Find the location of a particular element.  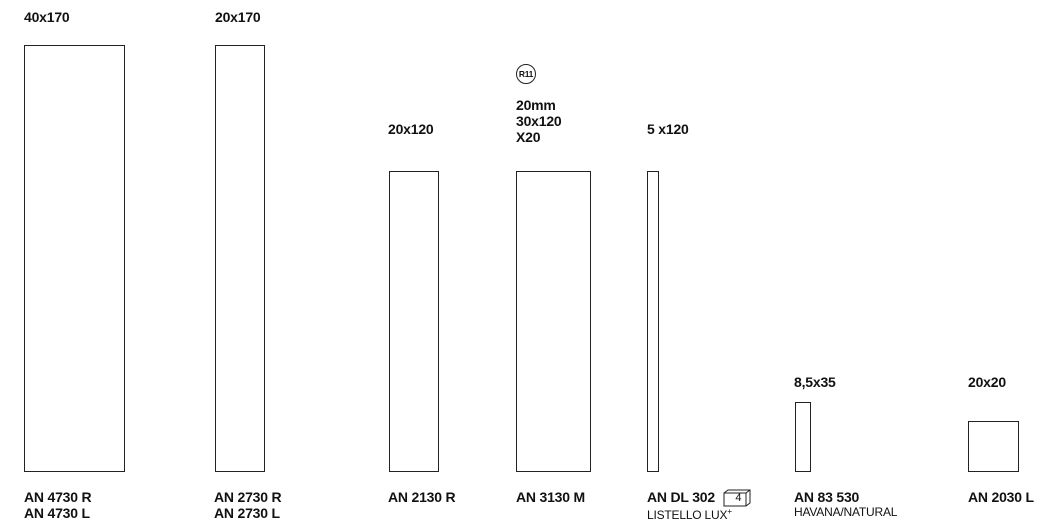

size-line: 20mm is located at coordinates (536, 105).